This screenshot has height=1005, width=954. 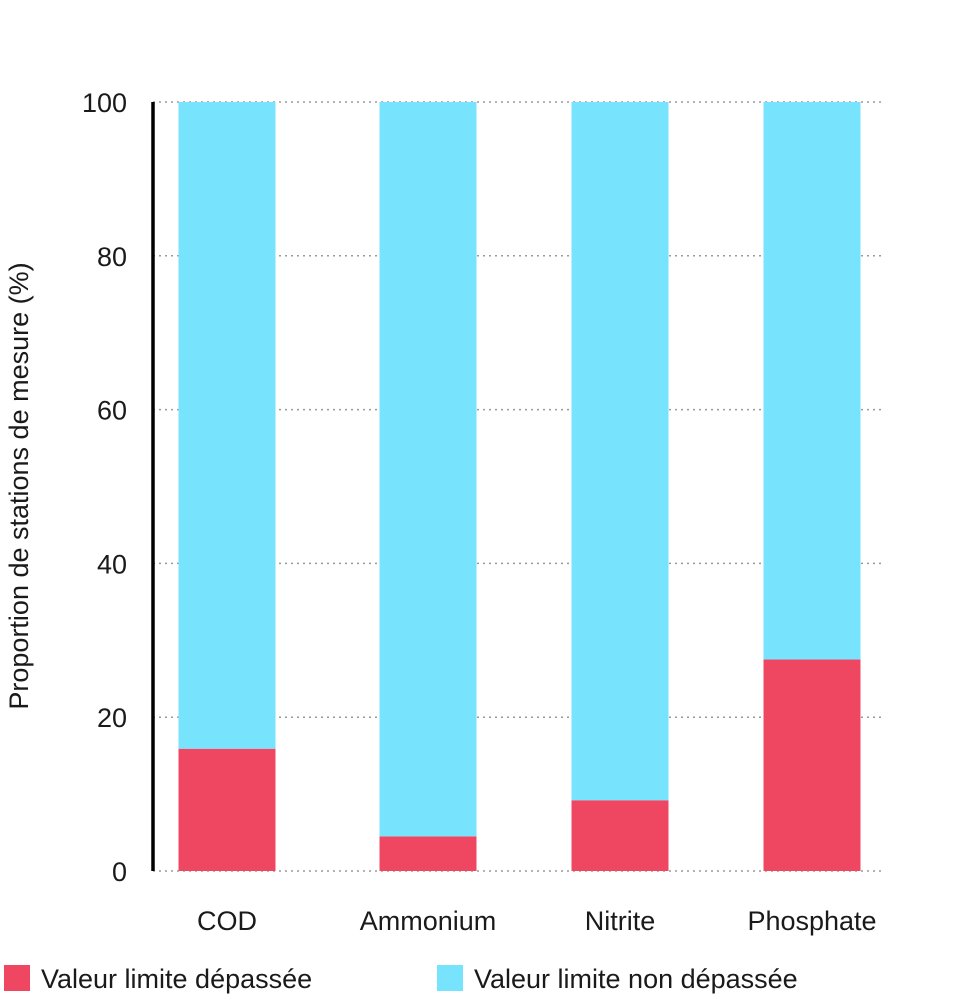 I want to click on x-label-nitrite: Nitrite, so click(x=620, y=921).